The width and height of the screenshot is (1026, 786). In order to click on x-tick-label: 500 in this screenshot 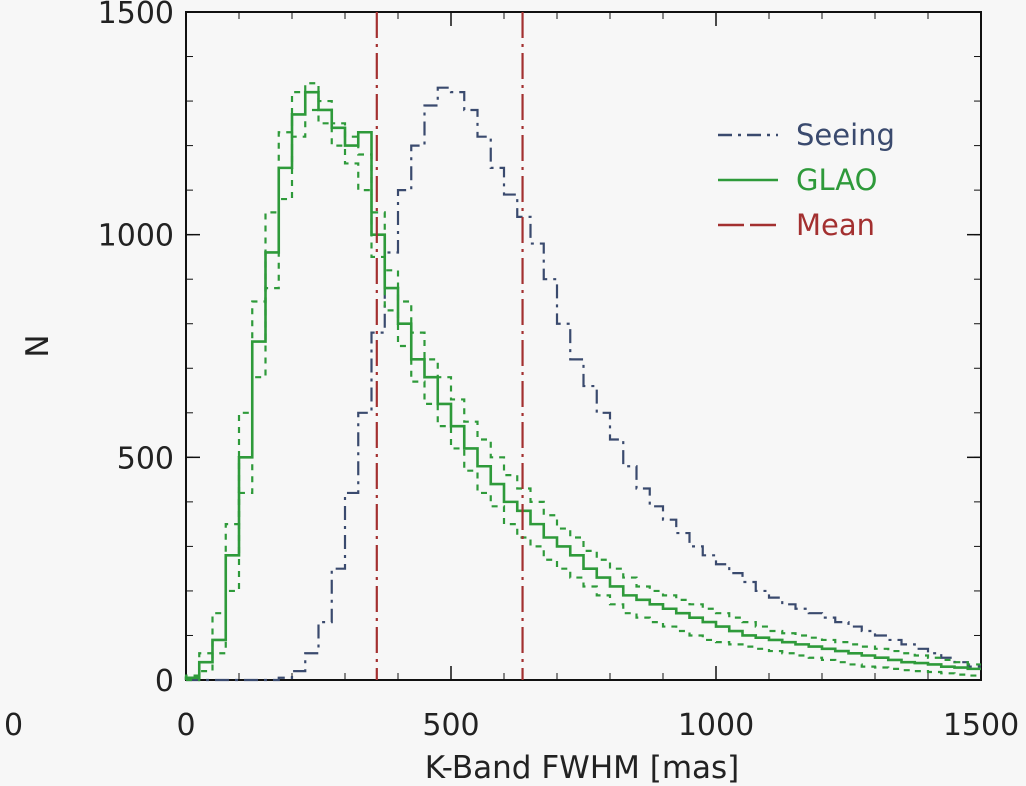, I will do `click(450, 725)`.